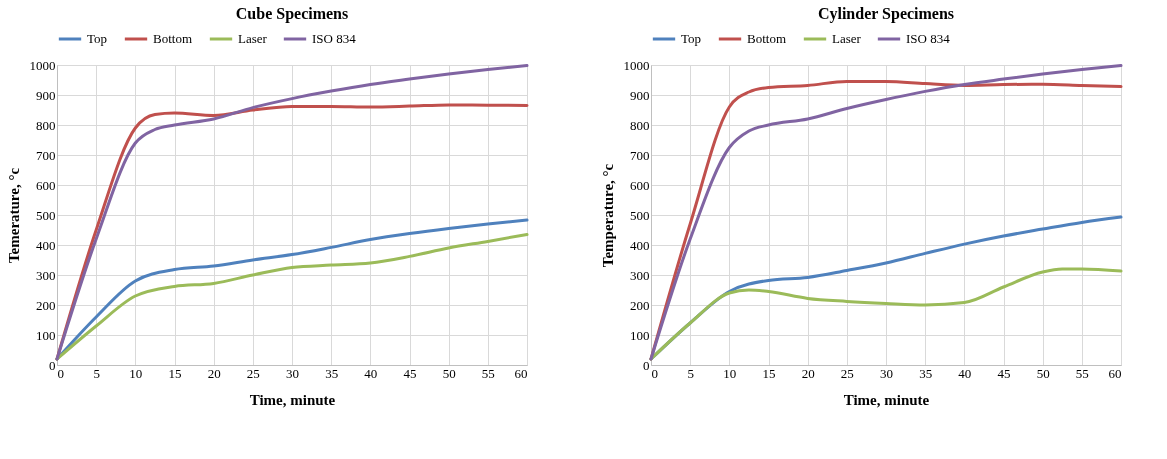 This screenshot has height=459, width=1167. I want to click on y-axis-title: Temperature, °c, so click(607, 215).